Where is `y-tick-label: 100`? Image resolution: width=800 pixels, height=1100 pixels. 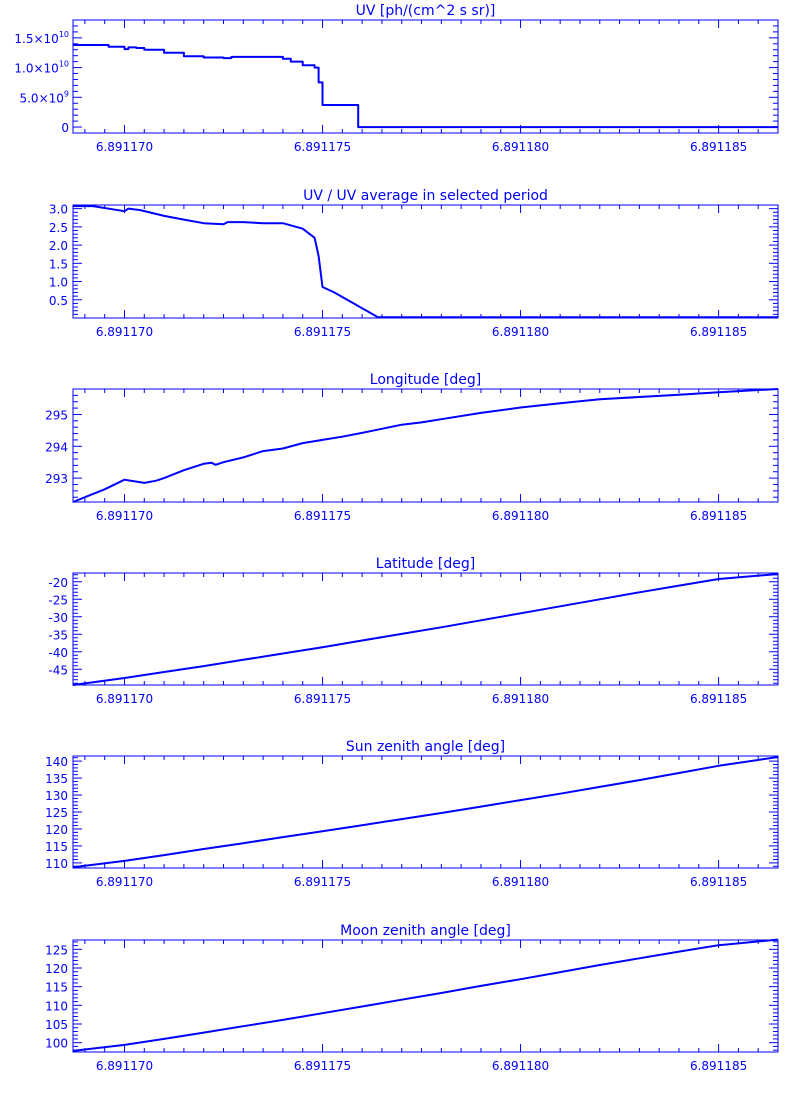 y-tick-label: 100 is located at coordinates (56, 1044).